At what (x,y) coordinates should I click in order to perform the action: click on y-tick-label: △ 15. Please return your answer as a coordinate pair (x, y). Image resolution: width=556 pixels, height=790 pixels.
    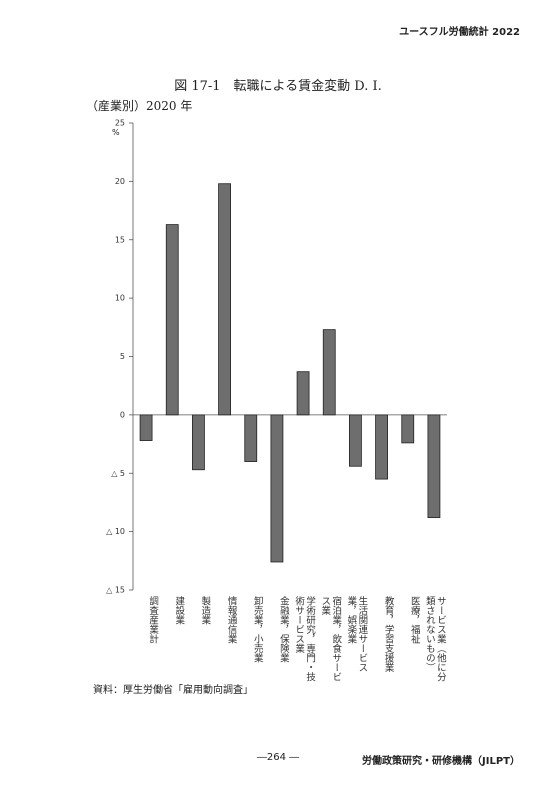
    Looking at the image, I should click on (115, 590).